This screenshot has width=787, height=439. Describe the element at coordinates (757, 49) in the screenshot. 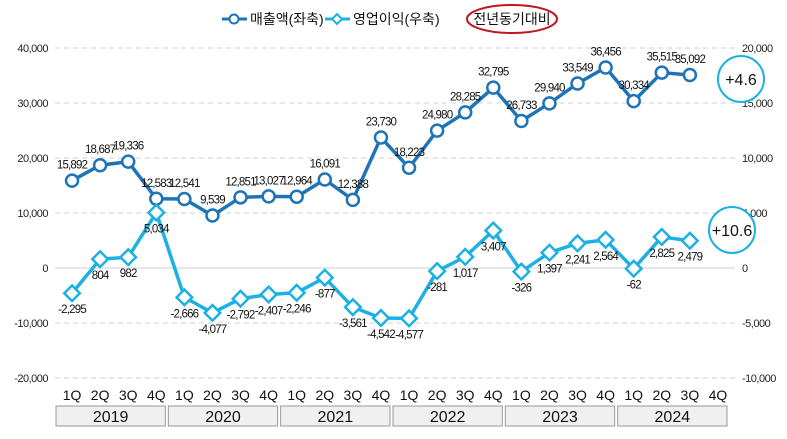

I see `right-tick-label: 20,000` at that location.